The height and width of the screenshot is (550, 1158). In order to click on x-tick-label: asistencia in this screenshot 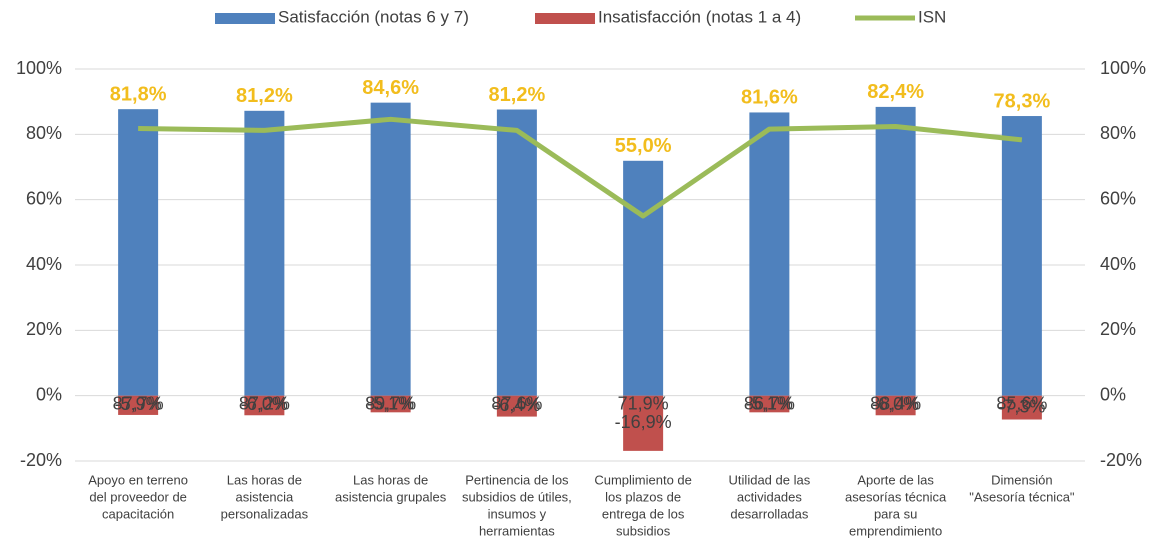, I will do `click(264, 496)`.